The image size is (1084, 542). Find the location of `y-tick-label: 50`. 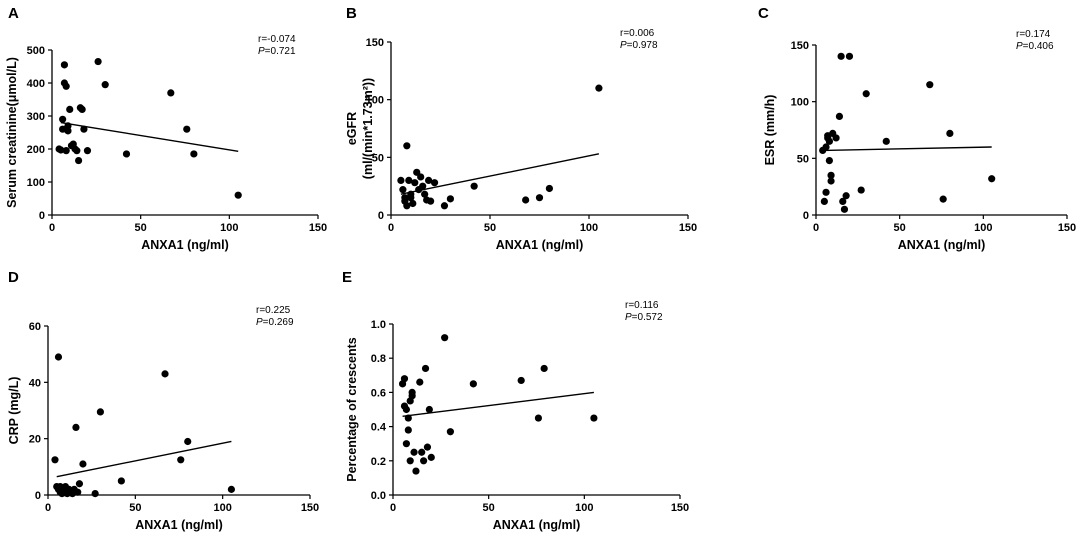

y-tick-label: 50 is located at coordinates (378, 158).